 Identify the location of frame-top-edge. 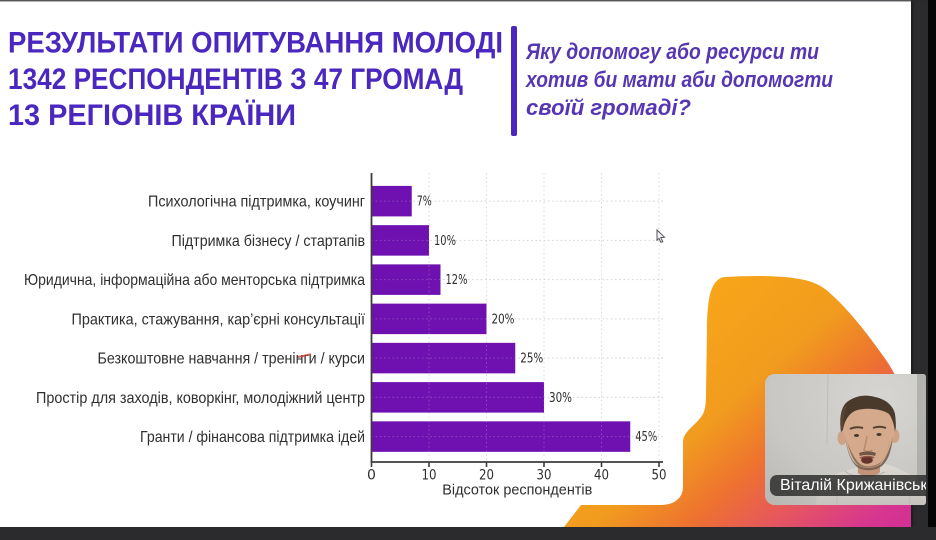
(468, 1).